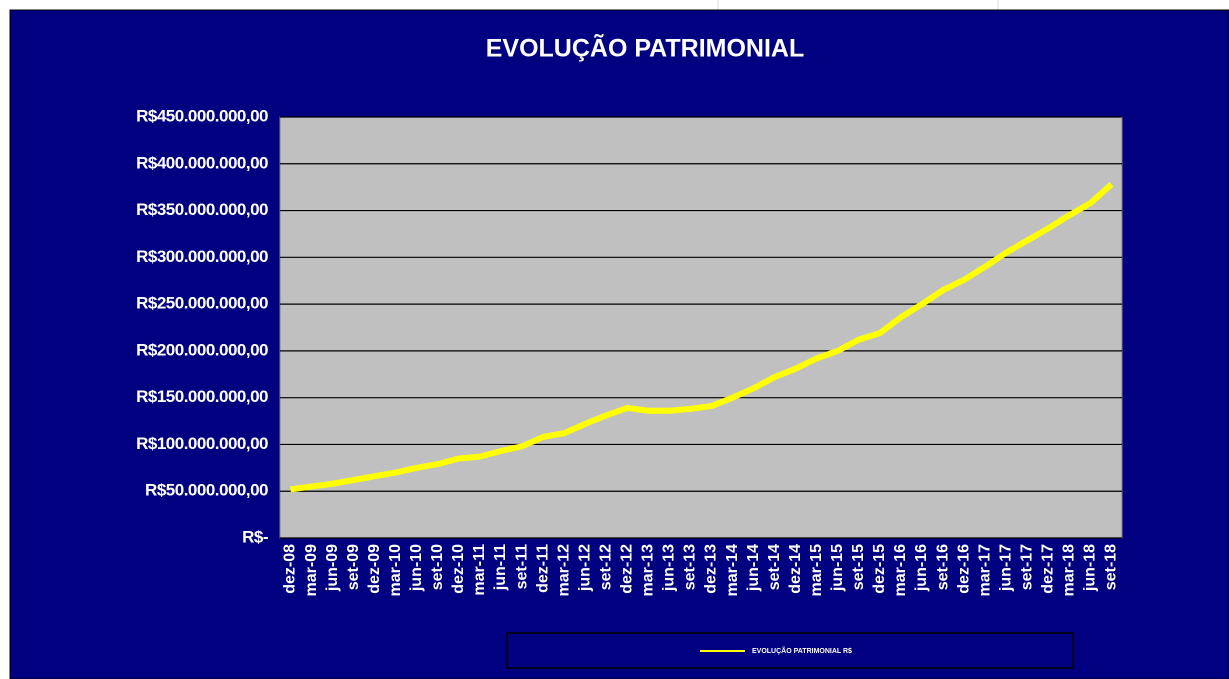 The width and height of the screenshot is (1229, 679). I want to click on y-tick-label: R$250.000.000,00, so click(202, 303).